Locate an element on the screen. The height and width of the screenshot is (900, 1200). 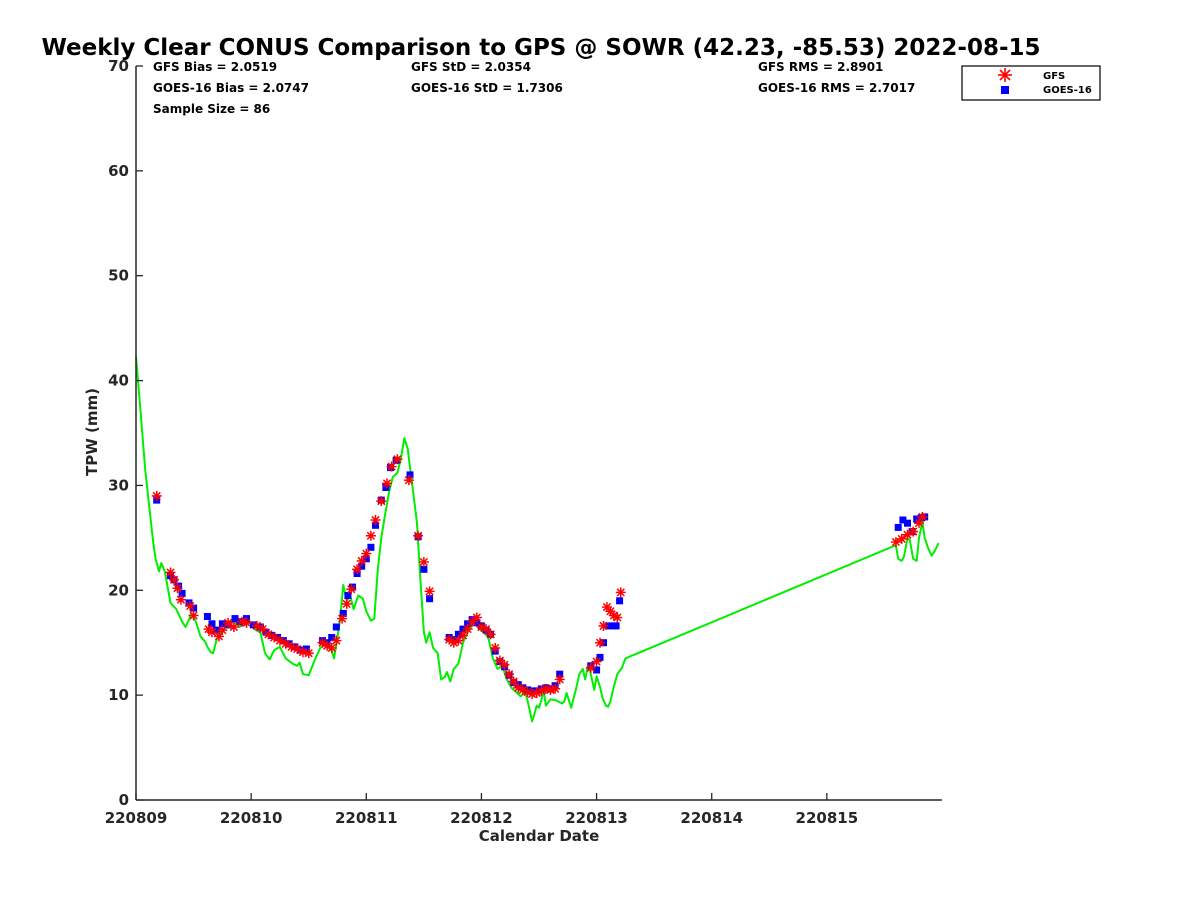
legend-box is located at coordinates (1031, 83).